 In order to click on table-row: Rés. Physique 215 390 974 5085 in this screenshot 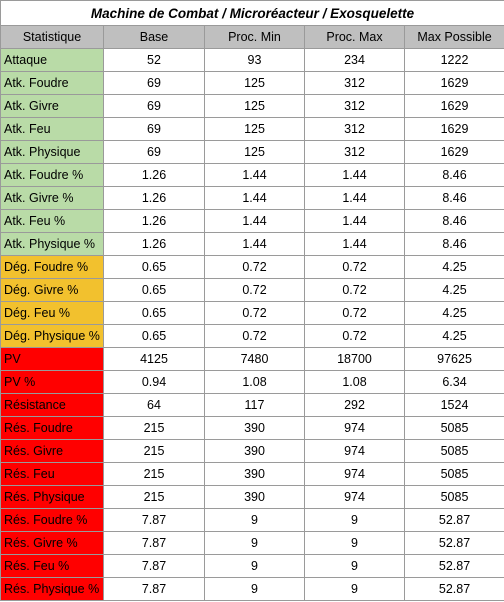, I will do `click(252, 497)`.